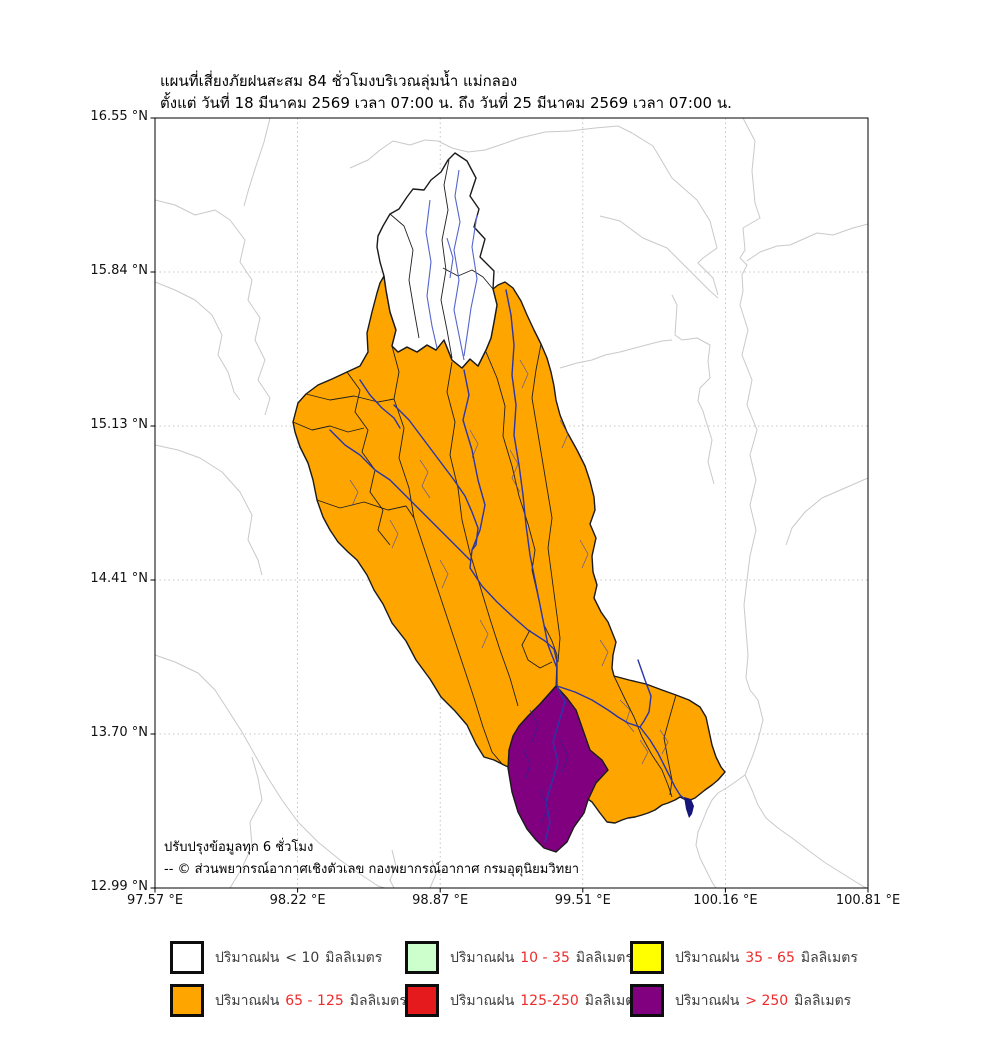  What do you see at coordinates (119, 270) in the screenshot?
I see `y-tick-label: 15.84 °N` at bounding box center [119, 270].